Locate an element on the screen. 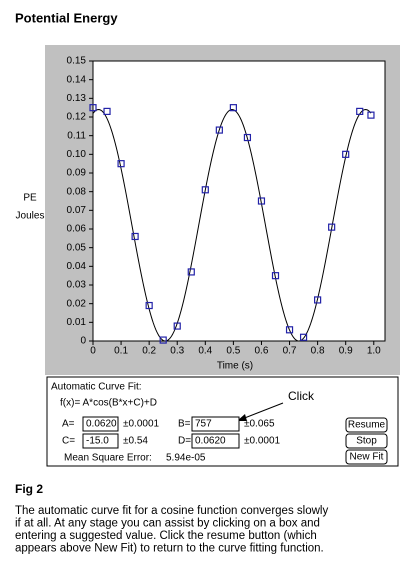 This screenshot has width=410, height=563. y-tick-label: 0.03 is located at coordinates (77, 285).